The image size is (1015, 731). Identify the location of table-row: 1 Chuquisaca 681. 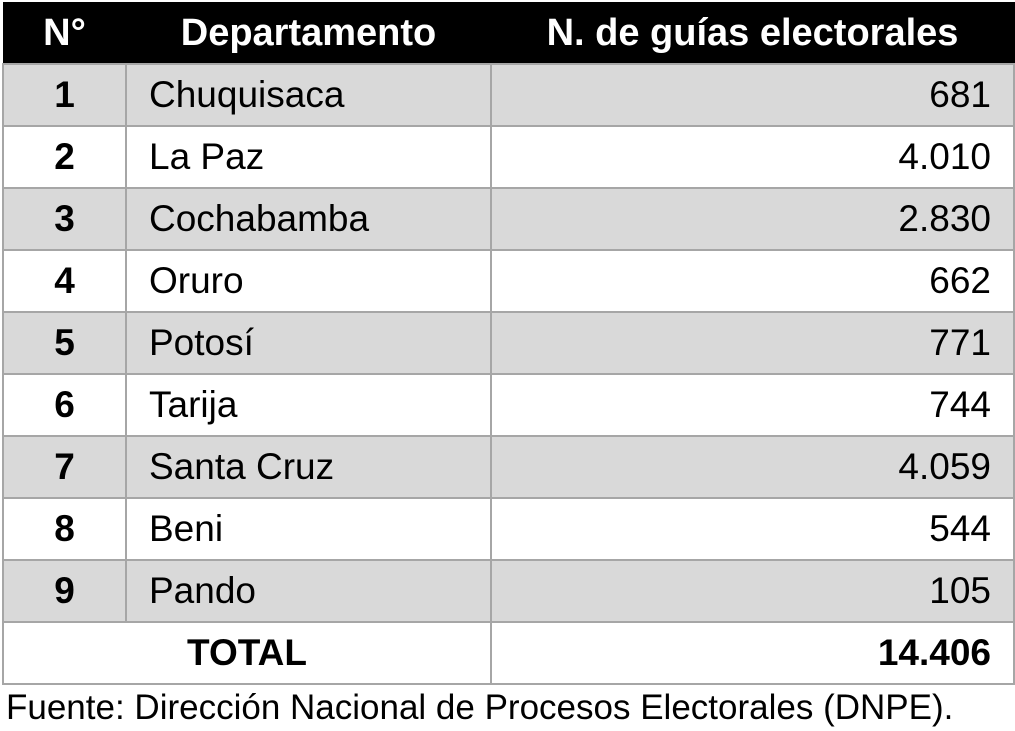
(508, 95).